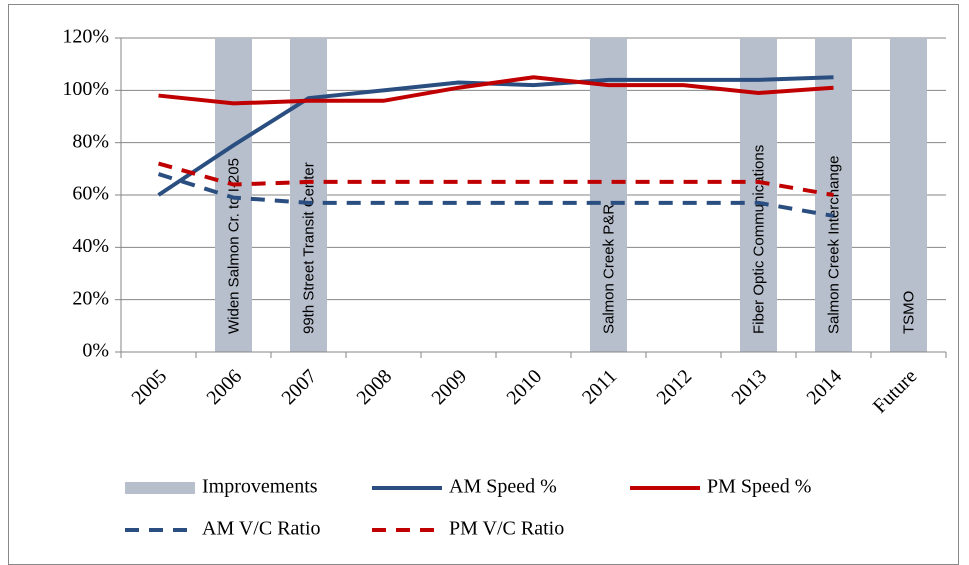 This screenshot has height=565, width=969. What do you see at coordinates (758, 239) in the screenshot?
I see `improvement-label: Fiber Optic Communications` at bounding box center [758, 239].